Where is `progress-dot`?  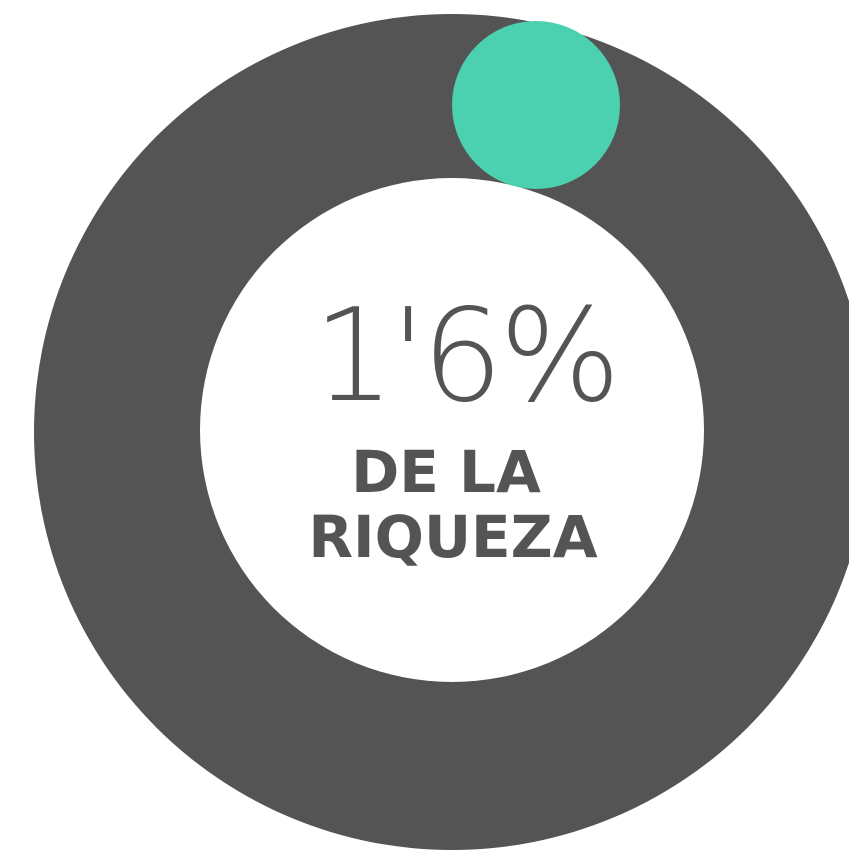 progress-dot is located at coordinates (536, 105).